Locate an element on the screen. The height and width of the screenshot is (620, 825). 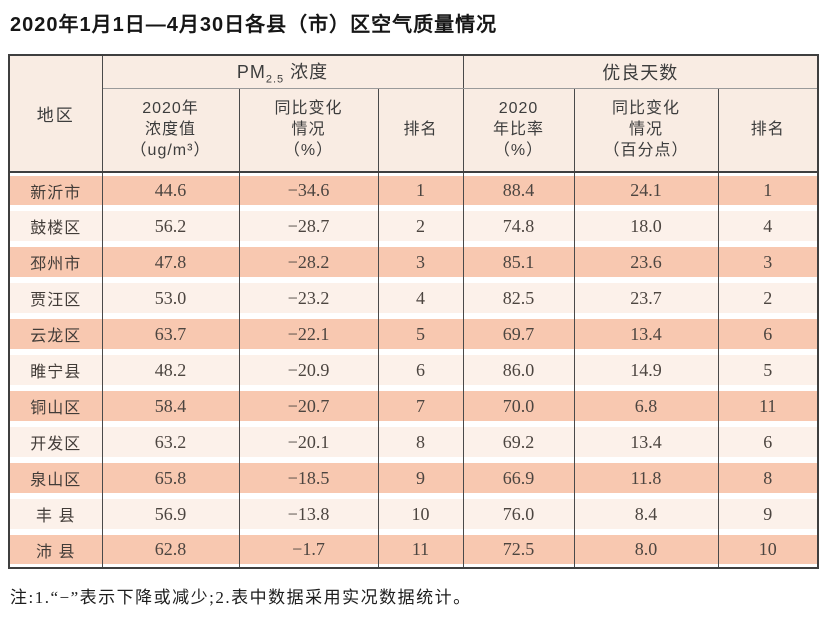
cell-region: 新沂市 is located at coordinates (55, 190).